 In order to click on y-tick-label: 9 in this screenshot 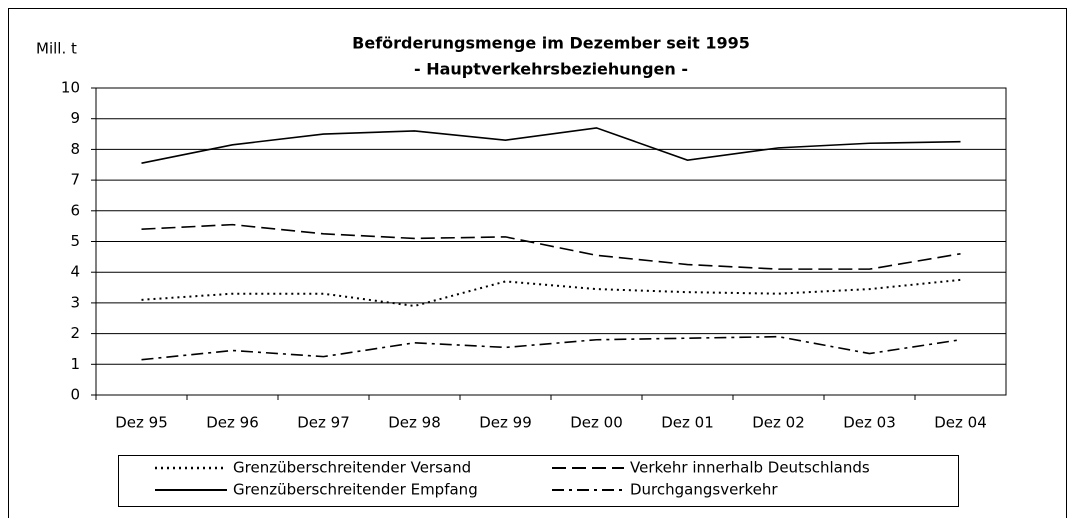, I will do `click(75, 118)`.